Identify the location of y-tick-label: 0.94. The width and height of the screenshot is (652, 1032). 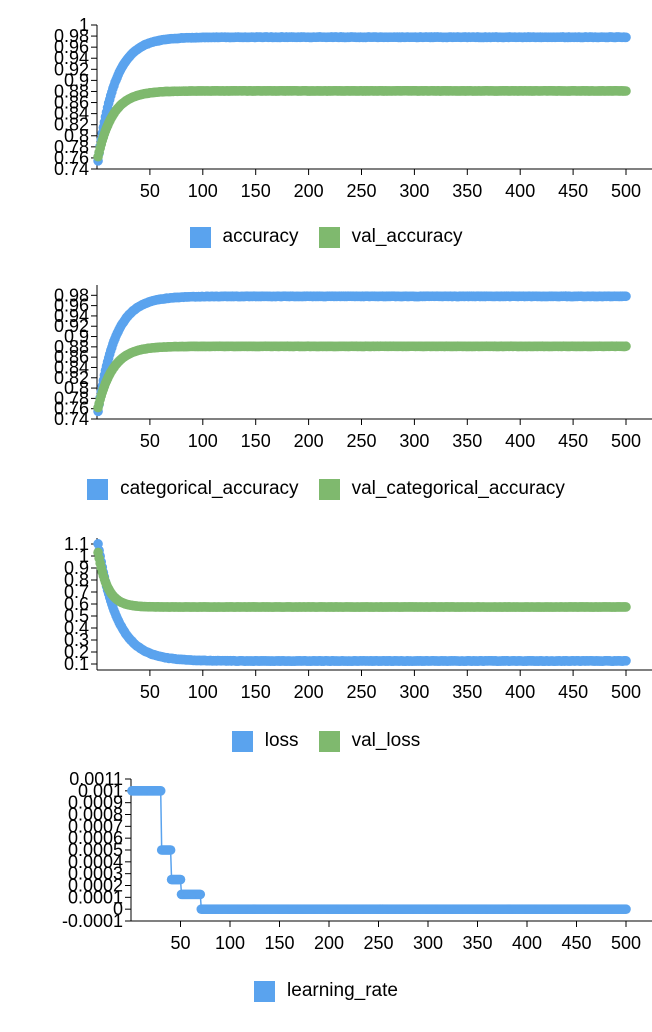
(71, 58).